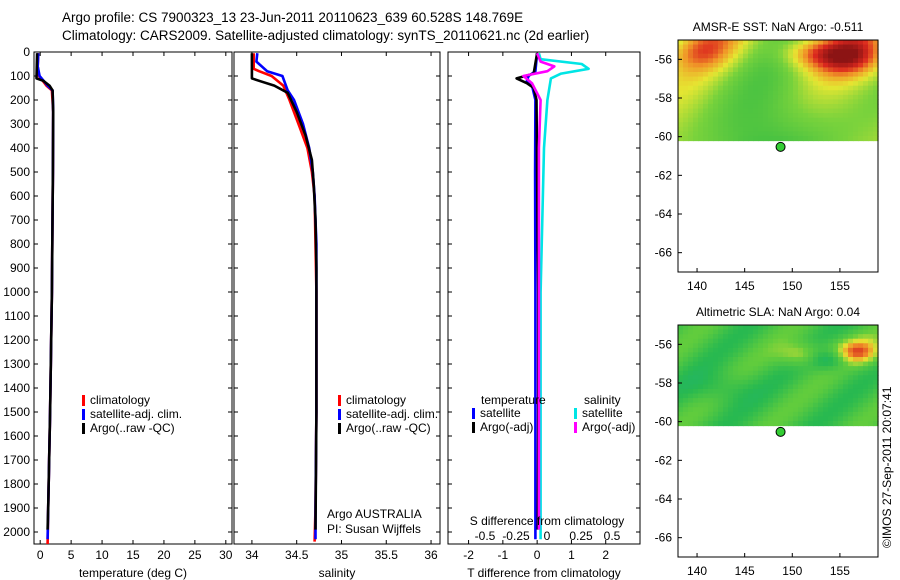 This screenshot has height=580, width=900. What do you see at coordinates (20, 220) in the screenshot?
I see `y-tick-label: 700` at bounding box center [20, 220].